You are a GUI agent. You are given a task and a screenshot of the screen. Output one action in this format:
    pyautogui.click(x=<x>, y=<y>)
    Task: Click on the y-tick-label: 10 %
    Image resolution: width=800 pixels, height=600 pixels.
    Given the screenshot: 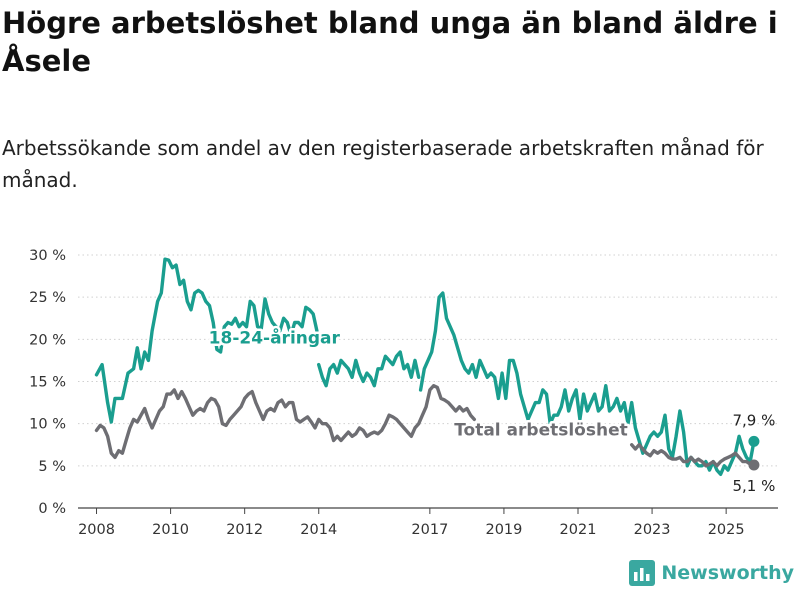 What is the action you would take?
    pyautogui.click(x=47, y=425)
    